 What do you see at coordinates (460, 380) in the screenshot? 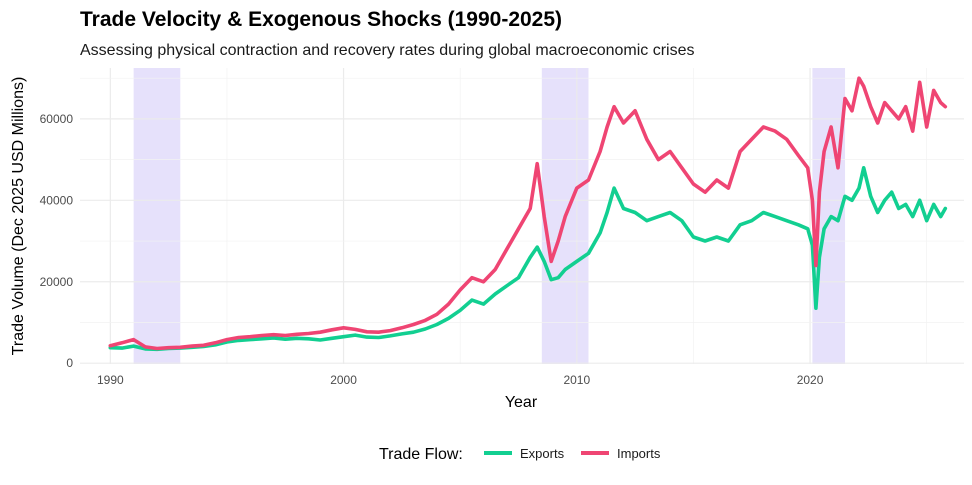
I see `x-axis-ticks: 1990 2000 2010 2020` at bounding box center [460, 380].